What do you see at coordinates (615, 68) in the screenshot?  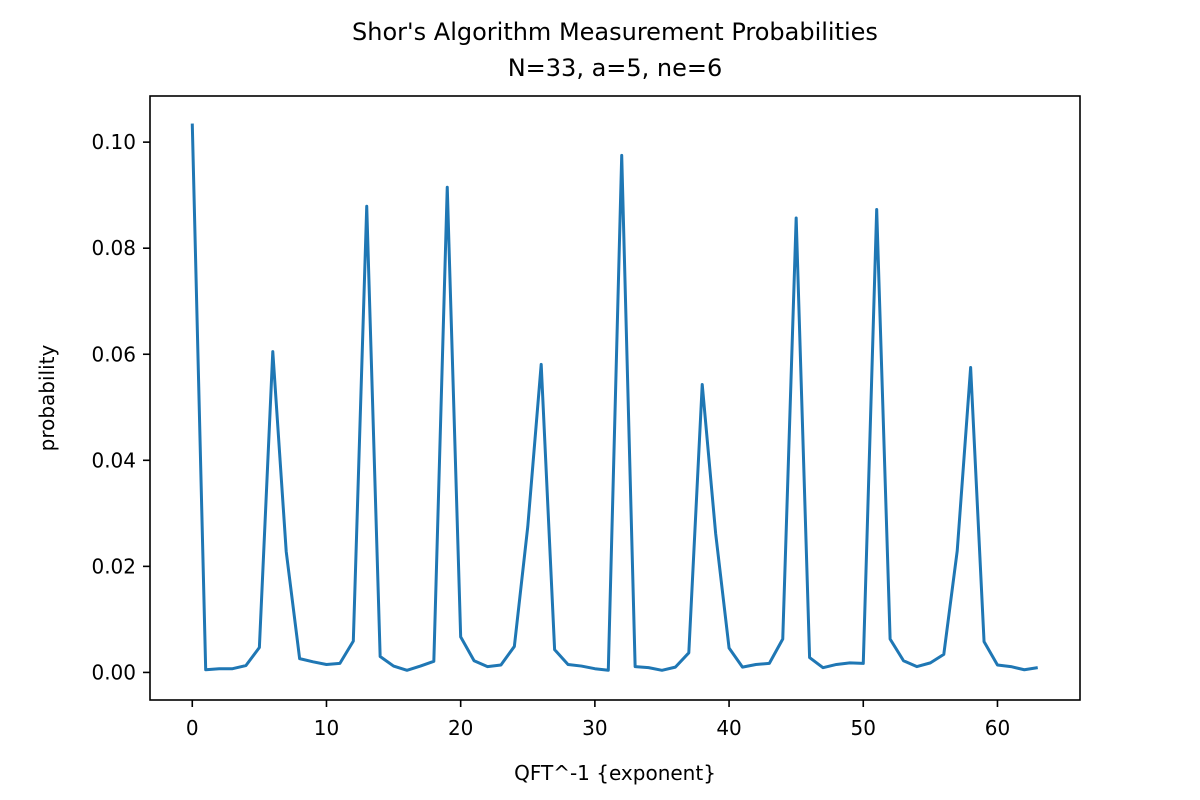 I see `chart-subtitle: N=33, a=5, ne=6` at bounding box center [615, 68].